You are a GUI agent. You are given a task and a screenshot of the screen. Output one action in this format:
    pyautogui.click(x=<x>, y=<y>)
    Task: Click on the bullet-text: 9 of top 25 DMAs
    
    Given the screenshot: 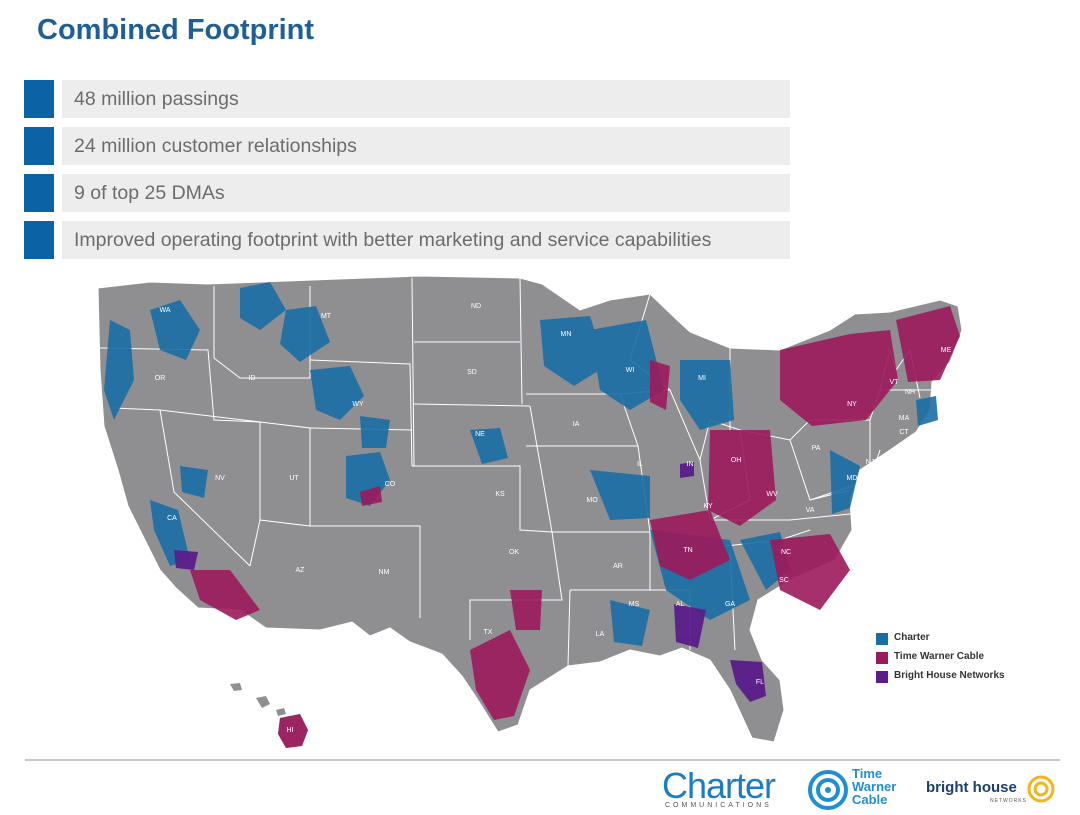 What is the action you would take?
    pyautogui.click(x=149, y=193)
    